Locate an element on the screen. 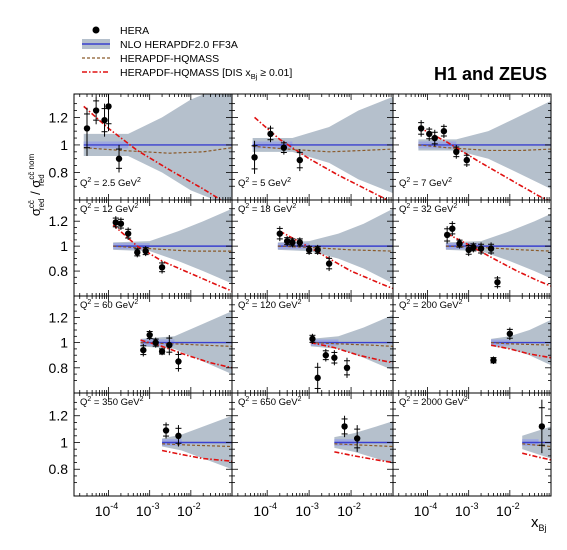 The height and width of the screenshot is (550, 567). panel-q2-2000: Q2 = 2000 GeV2 10⁻⁴ 10⁻³ 10⁻² is located at coordinates (472, 455).